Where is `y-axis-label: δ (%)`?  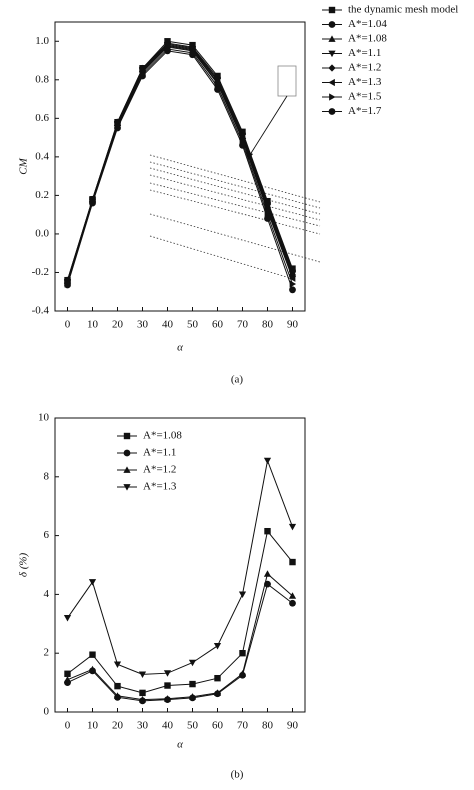
y-axis-label: δ (%) is located at coordinates (24, 564).